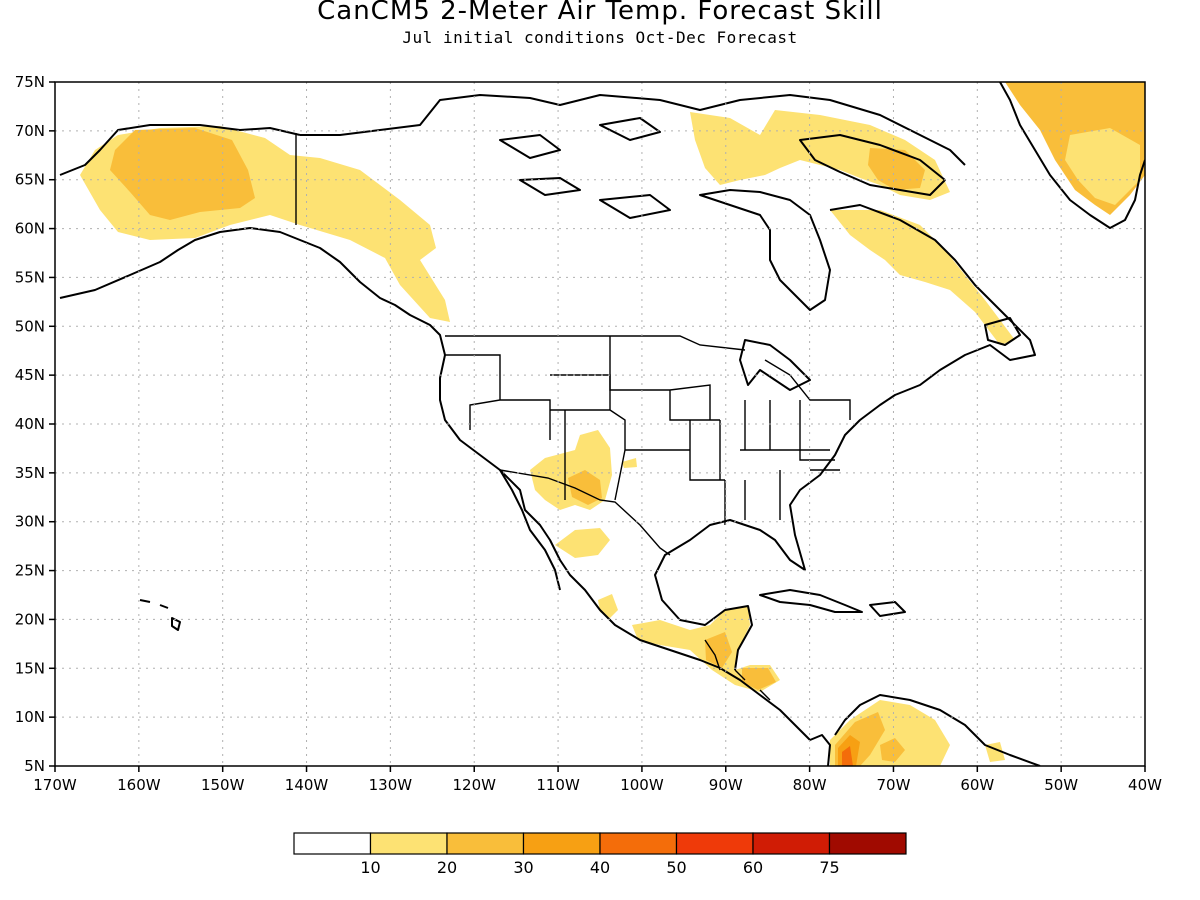  I want to click on border-us-canada, so click(595, 343).